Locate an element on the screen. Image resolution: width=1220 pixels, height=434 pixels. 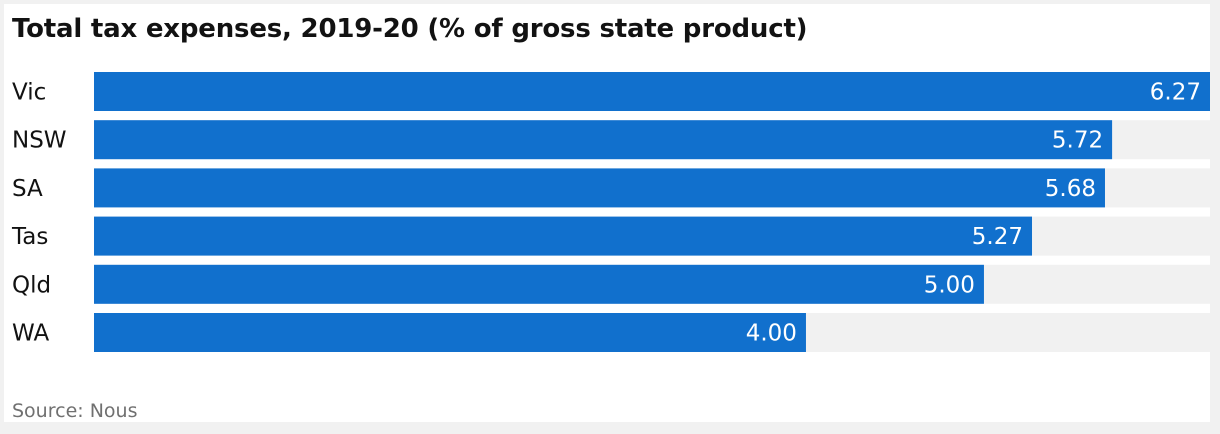
bar-row-tas: Tas 5.27 is located at coordinates (610, 236).